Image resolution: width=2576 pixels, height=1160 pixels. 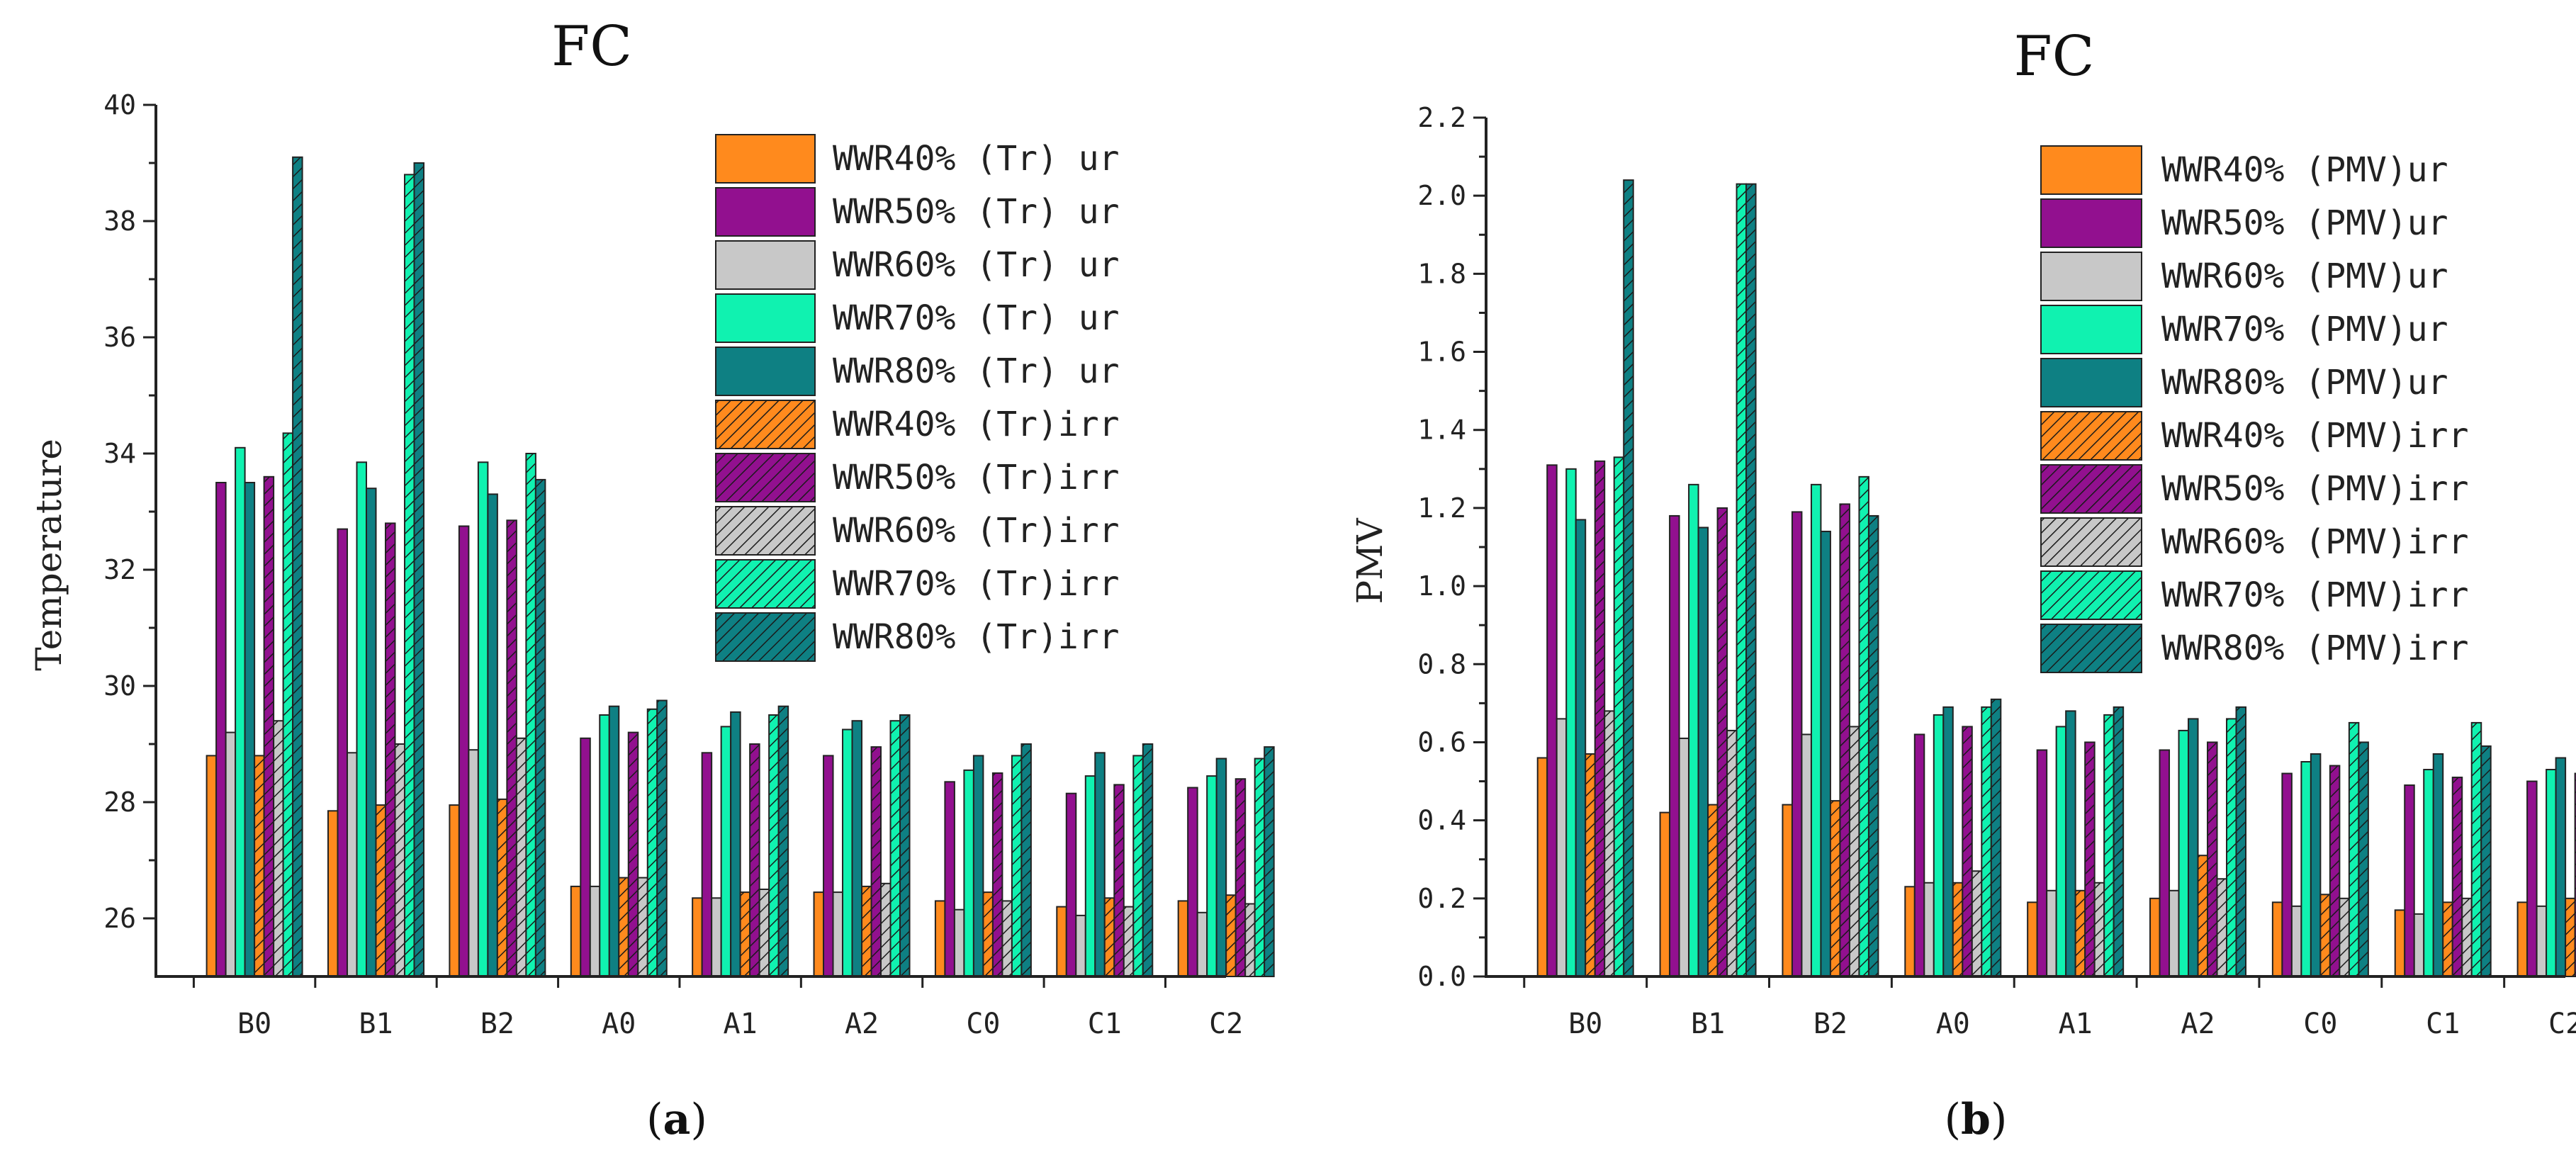 What do you see at coordinates (591, 47) in the screenshot?
I see `chart-title-a: FC` at bounding box center [591, 47].